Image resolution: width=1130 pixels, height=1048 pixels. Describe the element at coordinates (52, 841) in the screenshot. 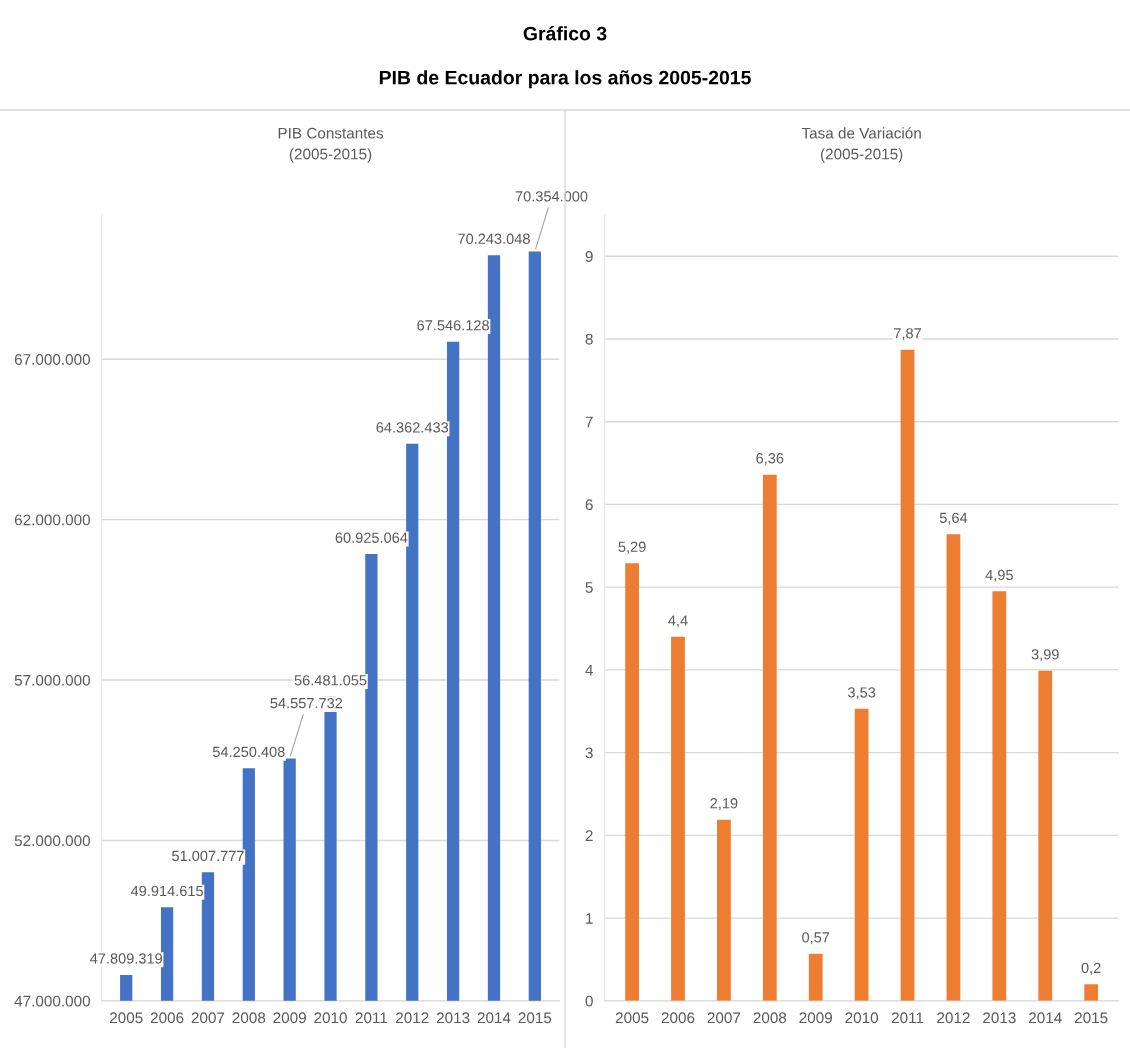

I see `y-tick-label: 52.000.000` at that location.